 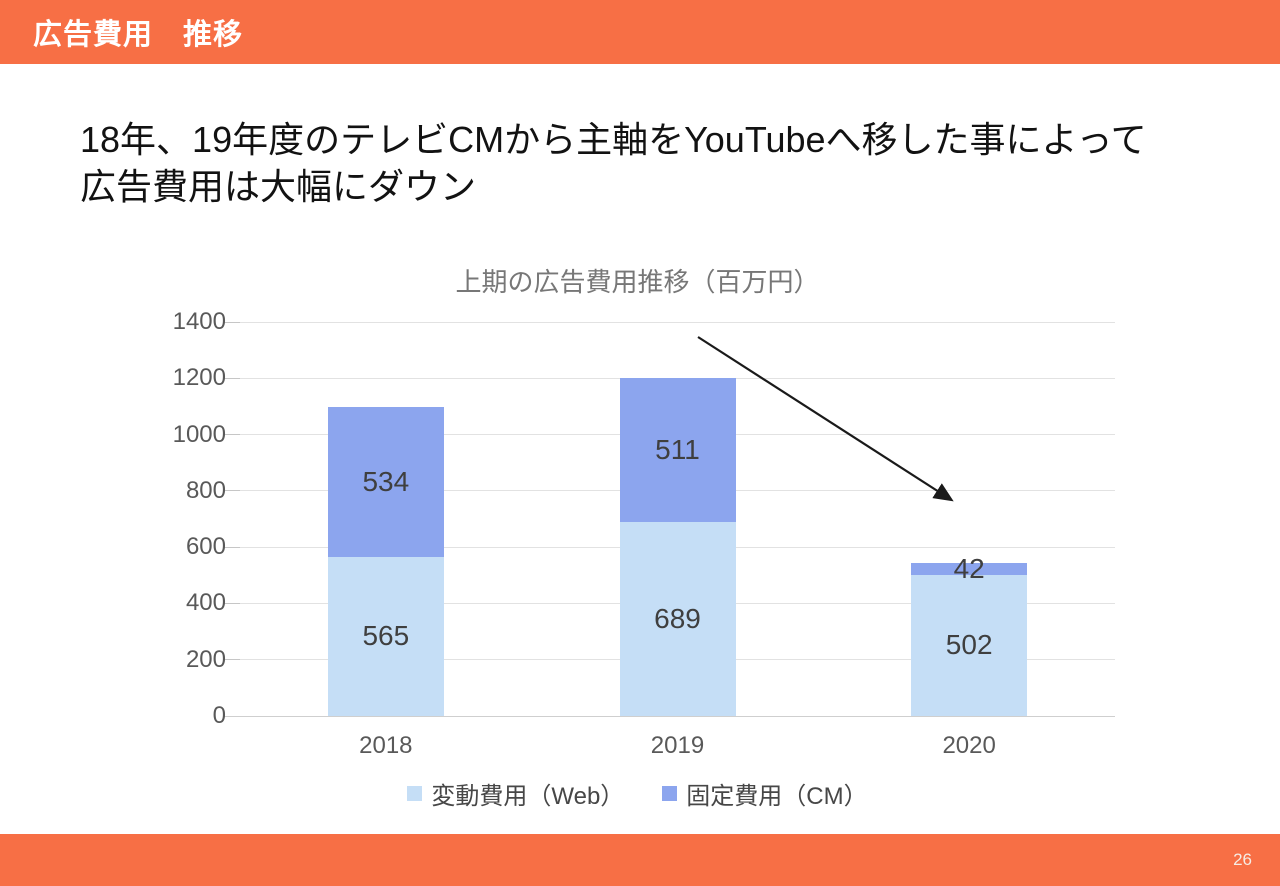 I want to click on page-title: 広告費用 推移, so click(x=138, y=35).